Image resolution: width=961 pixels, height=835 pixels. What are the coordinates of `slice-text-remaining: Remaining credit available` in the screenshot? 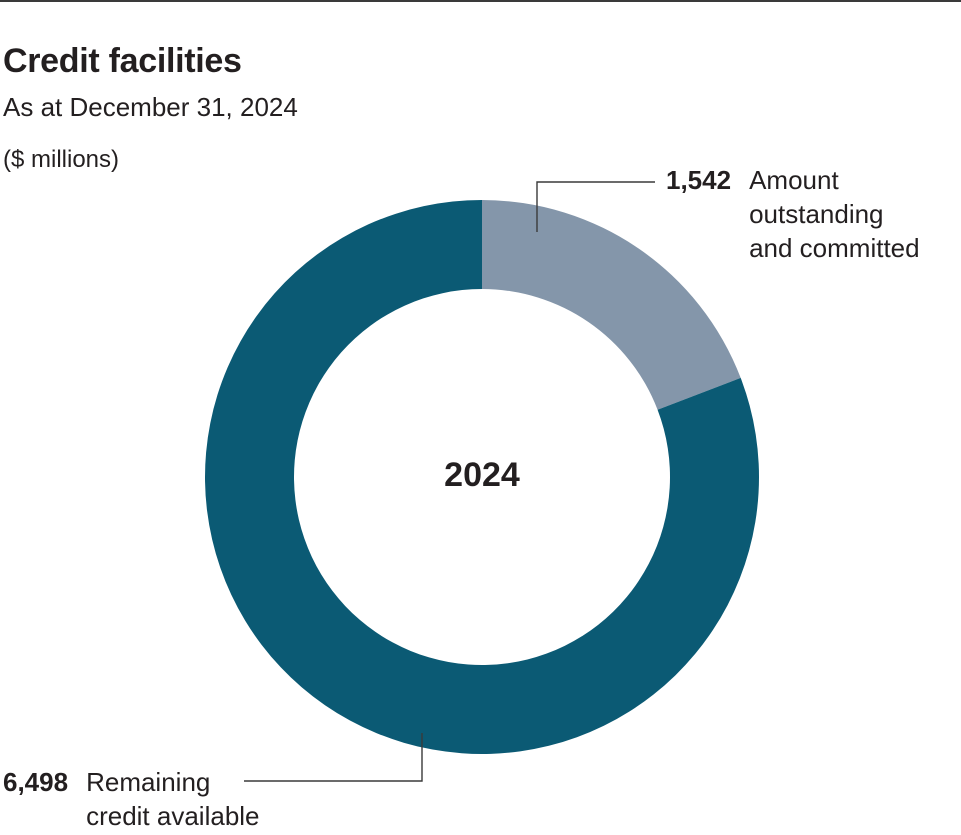 It's located at (172, 799).